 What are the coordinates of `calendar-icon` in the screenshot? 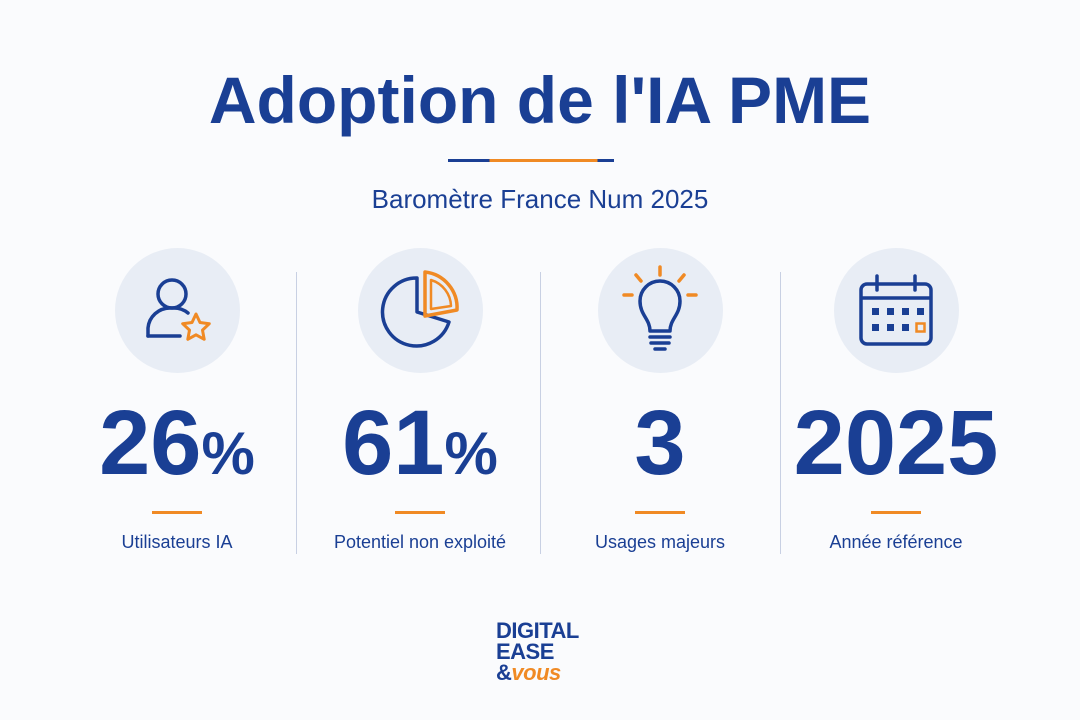 It's located at (896, 309).